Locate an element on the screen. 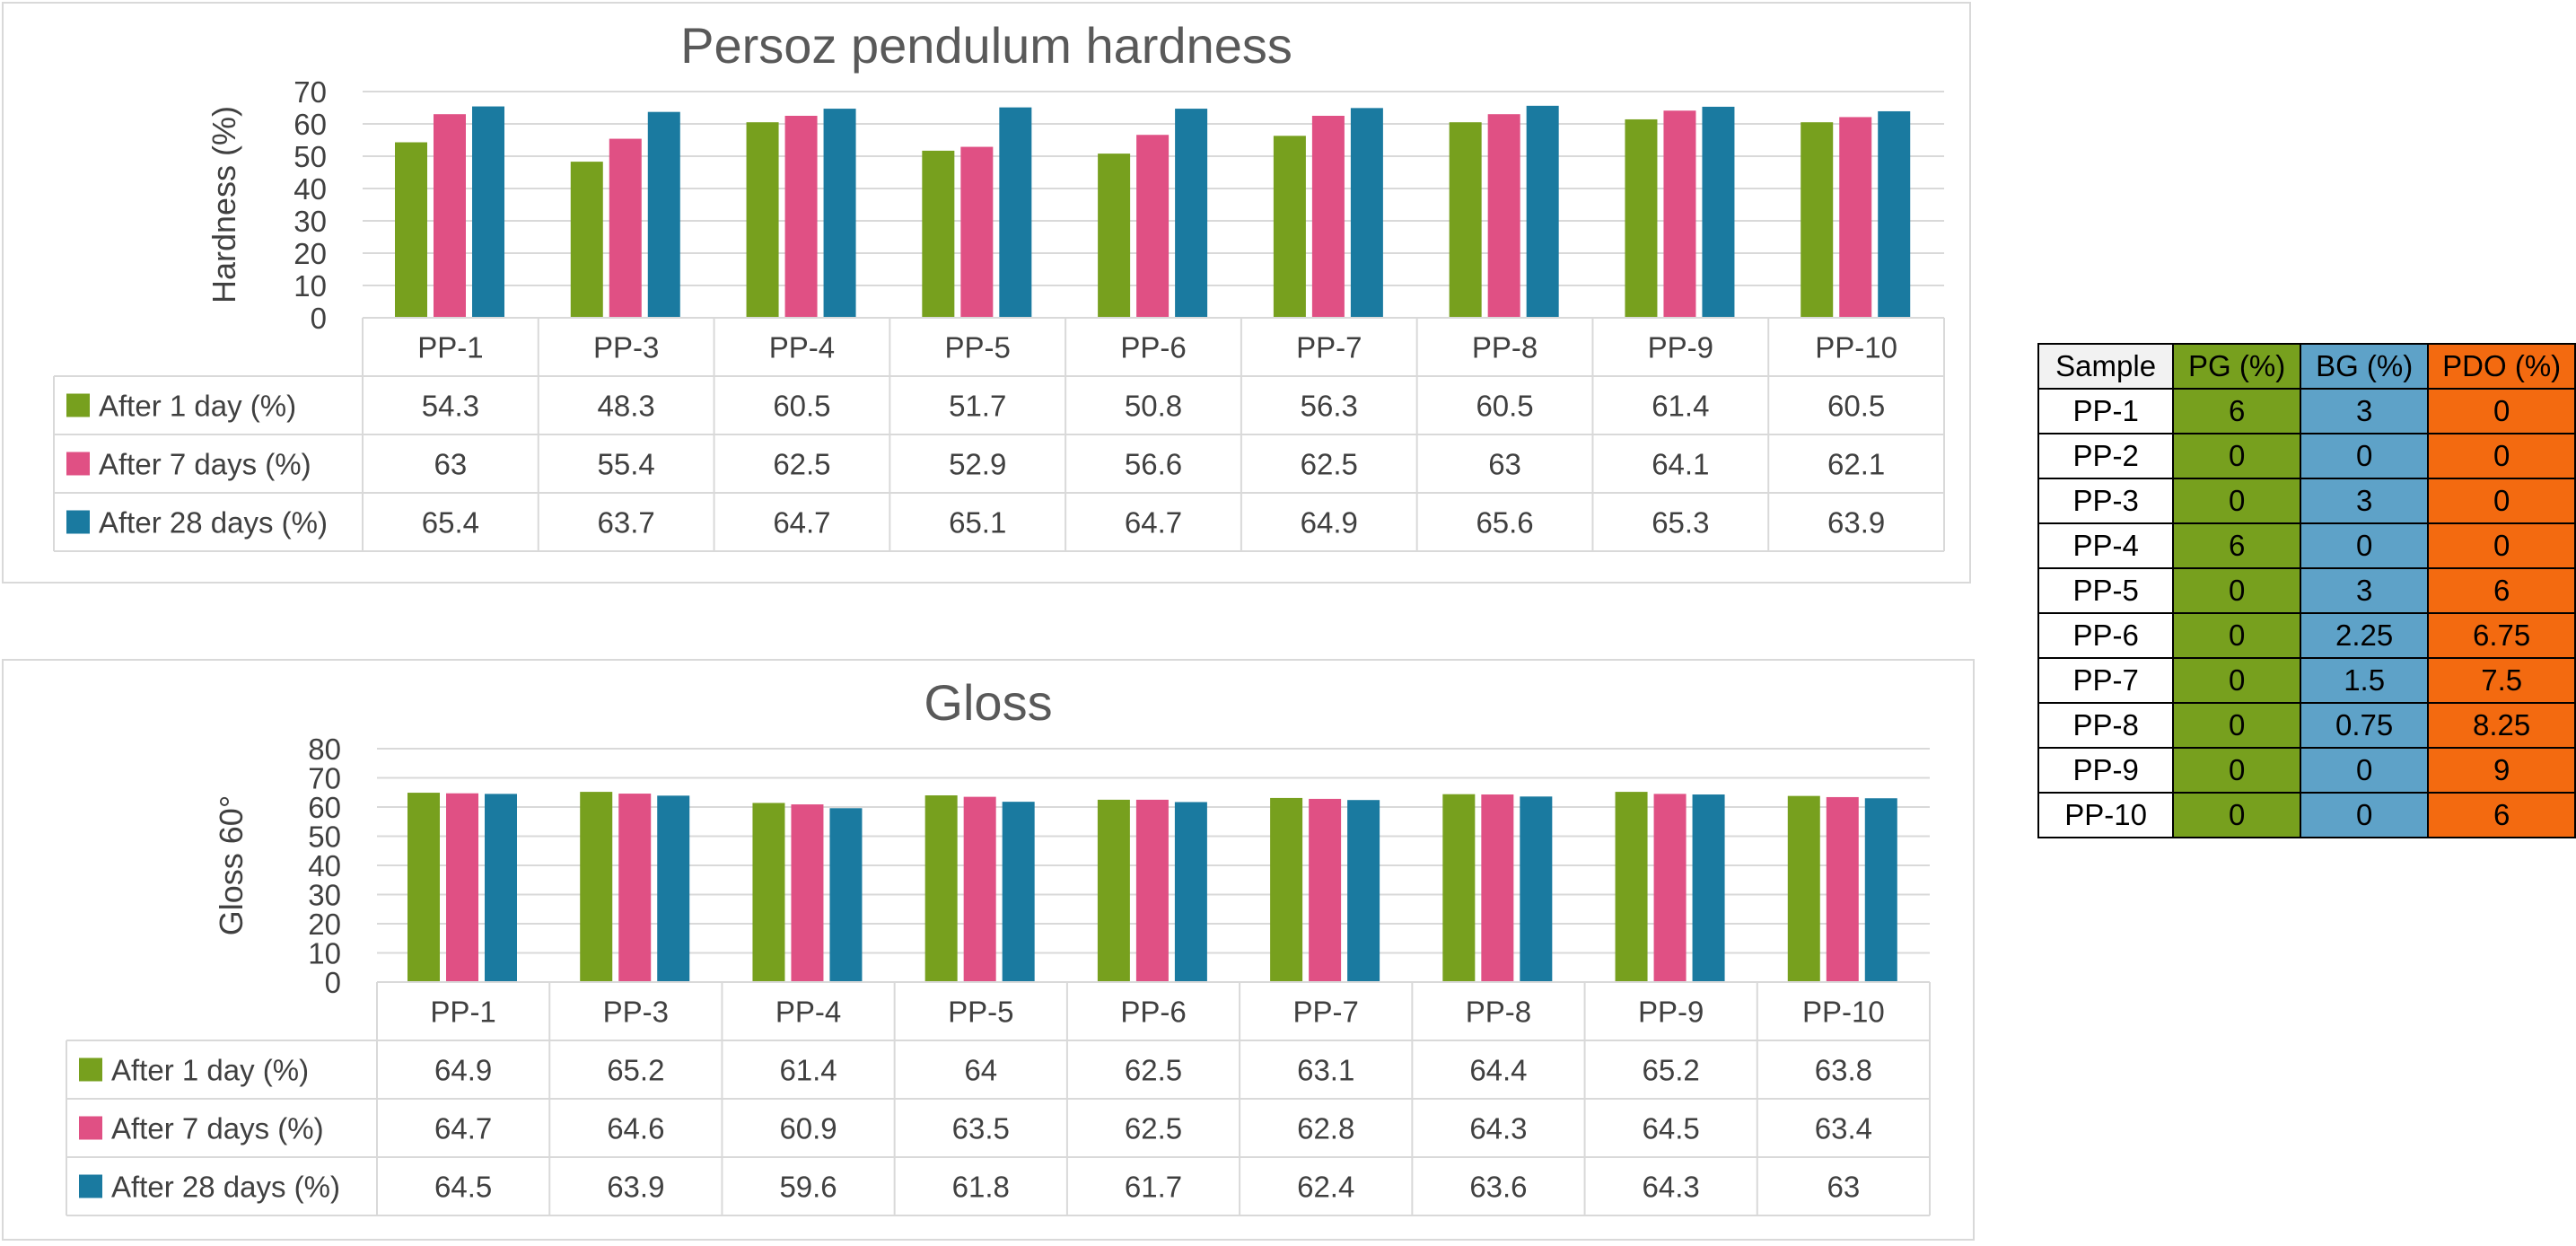 The width and height of the screenshot is (2576, 1246). x-category-label: PP-3 is located at coordinates (626, 347).